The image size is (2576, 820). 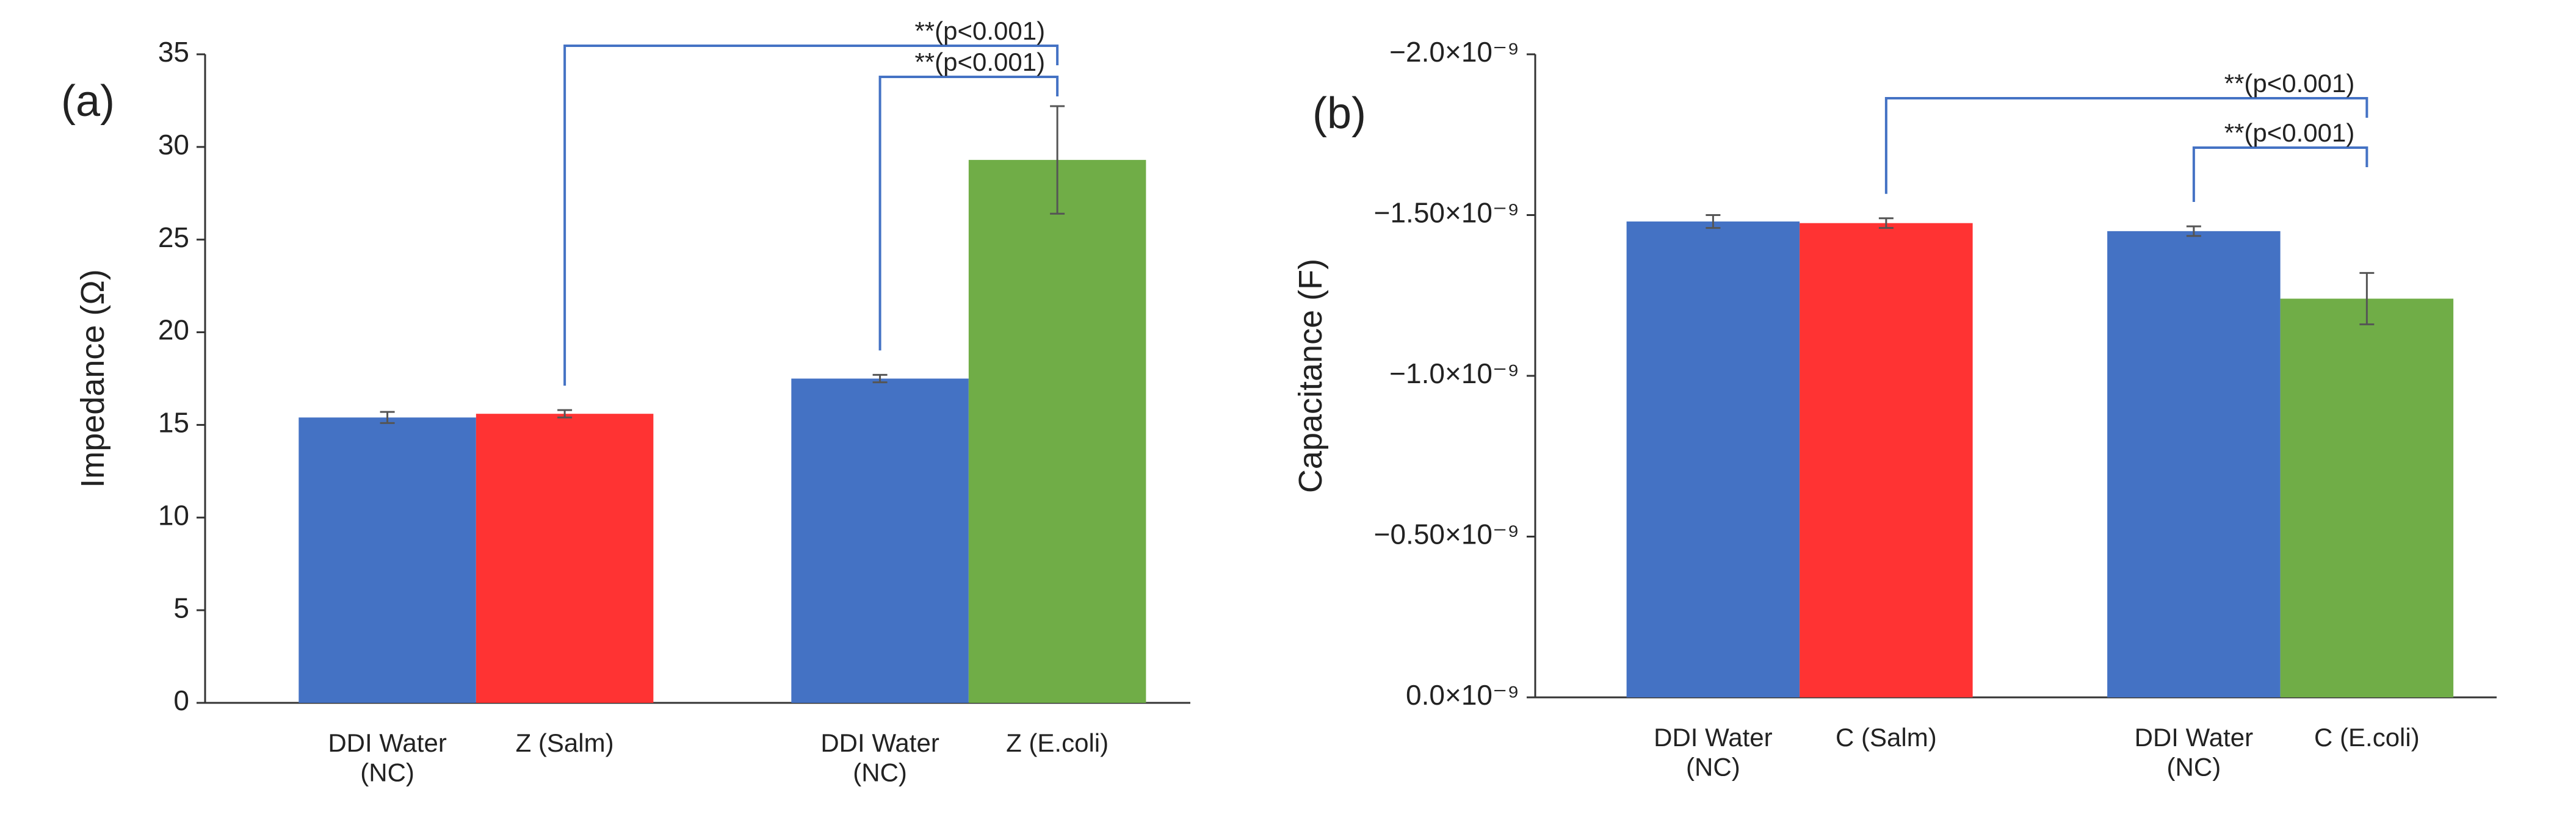 I want to click on y-tick-label: 5, so click(x=181, y=608).